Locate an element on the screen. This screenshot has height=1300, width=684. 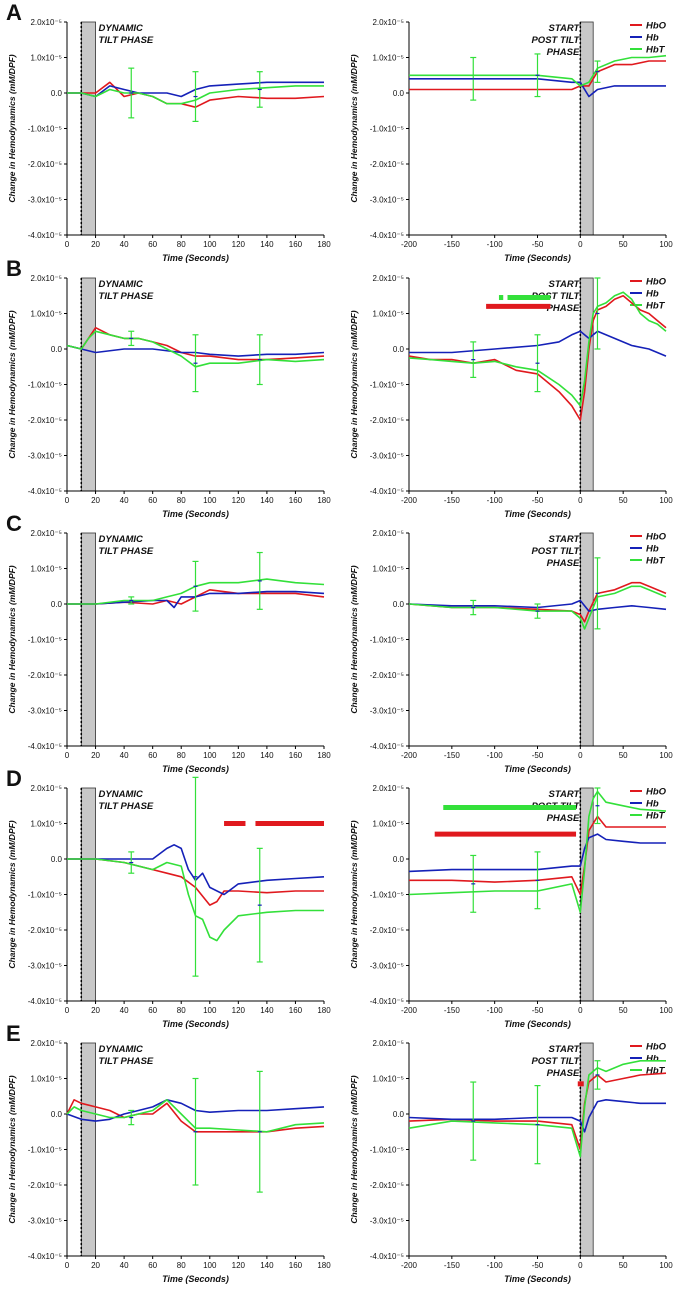
x-tick-label: 120 is located at coordinates (239, 244).